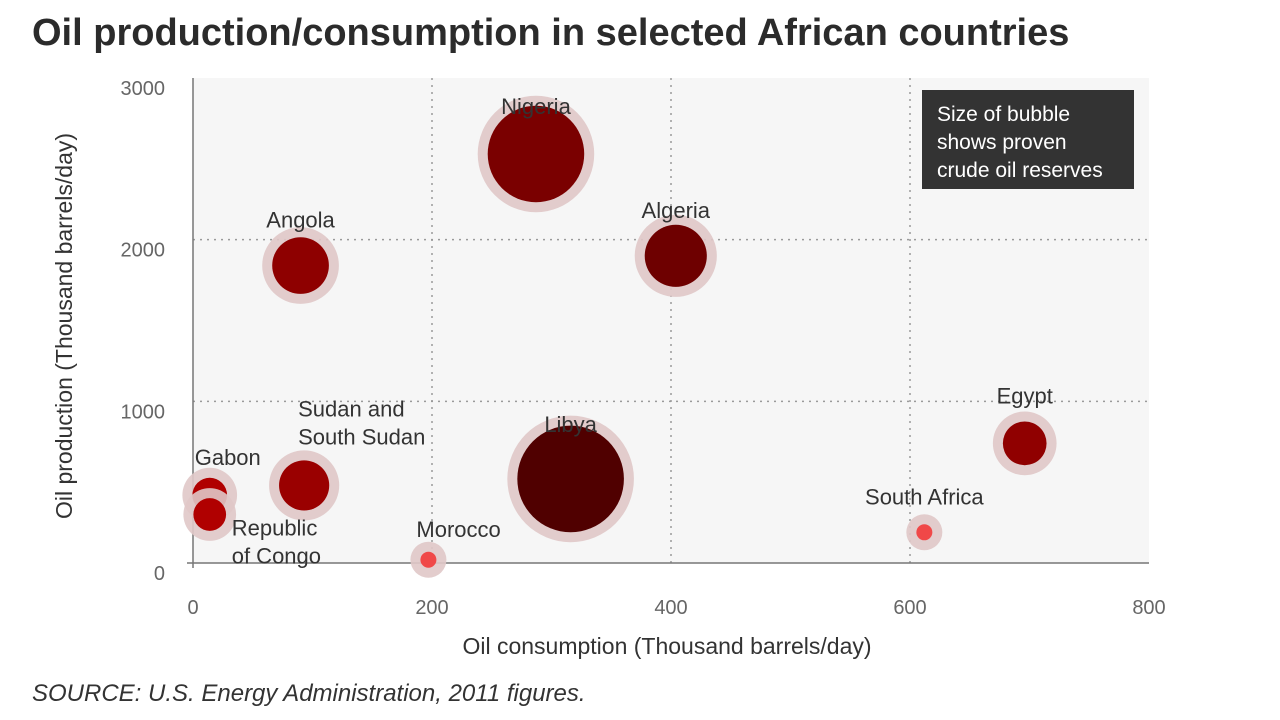 The height and width of the screenshot is (720, 1280). I want to click on point-label: Libya, so click(570, 424).